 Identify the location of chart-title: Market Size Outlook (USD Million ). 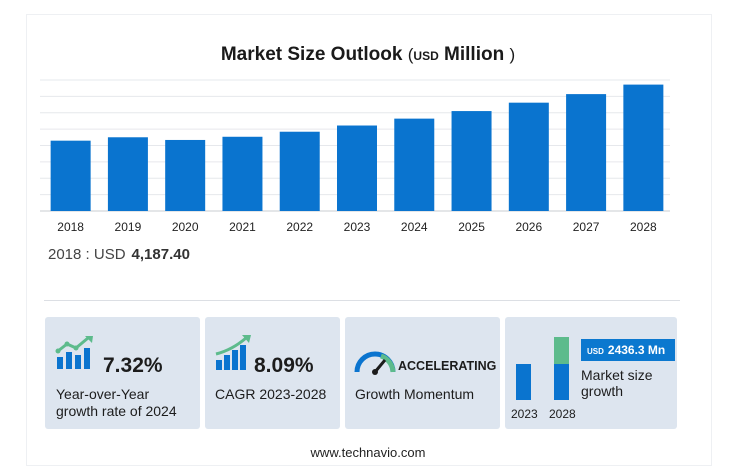
(368, 55).